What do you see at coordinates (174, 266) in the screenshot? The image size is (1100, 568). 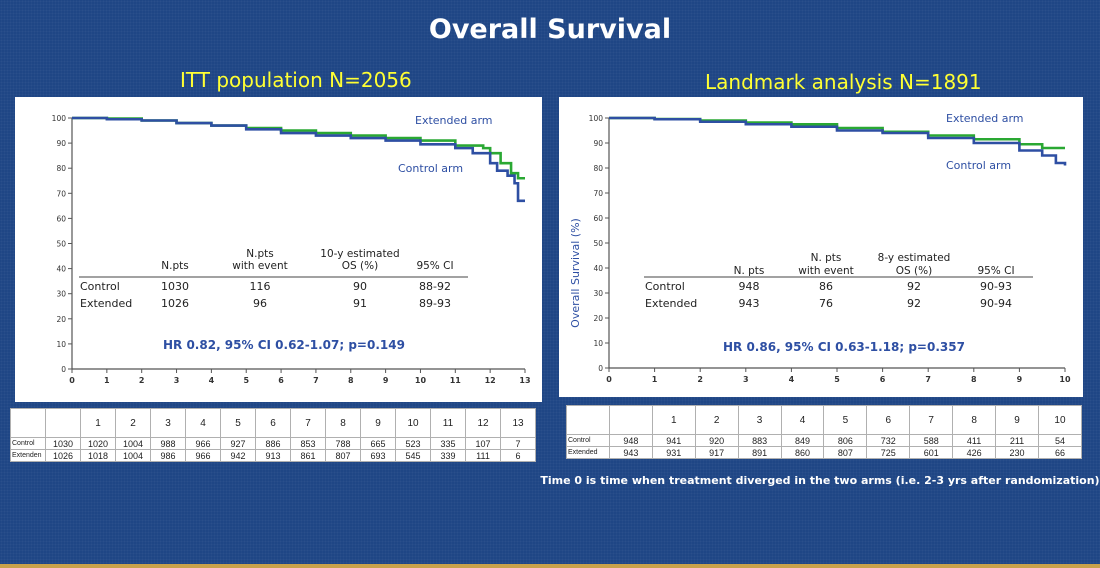 I see `summary-header: N.pts` at bounding box center [174, 266].